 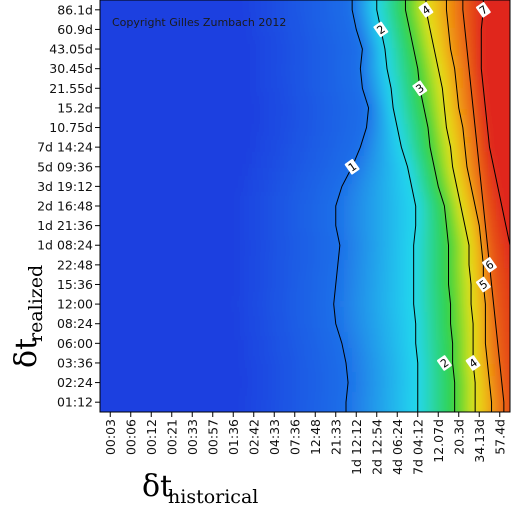 What do you see at coordinates (75, 29) in the screenshot?
I see `y-tick-label: 60.9d` at bounding box center [75, 29].